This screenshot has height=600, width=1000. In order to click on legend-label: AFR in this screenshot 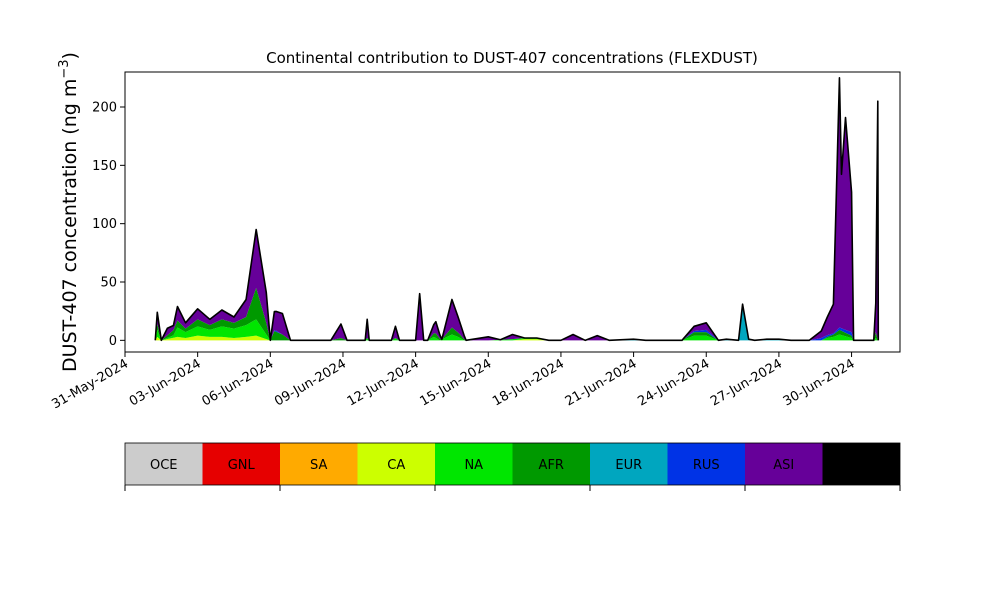, I will do `click(551, 465)`.